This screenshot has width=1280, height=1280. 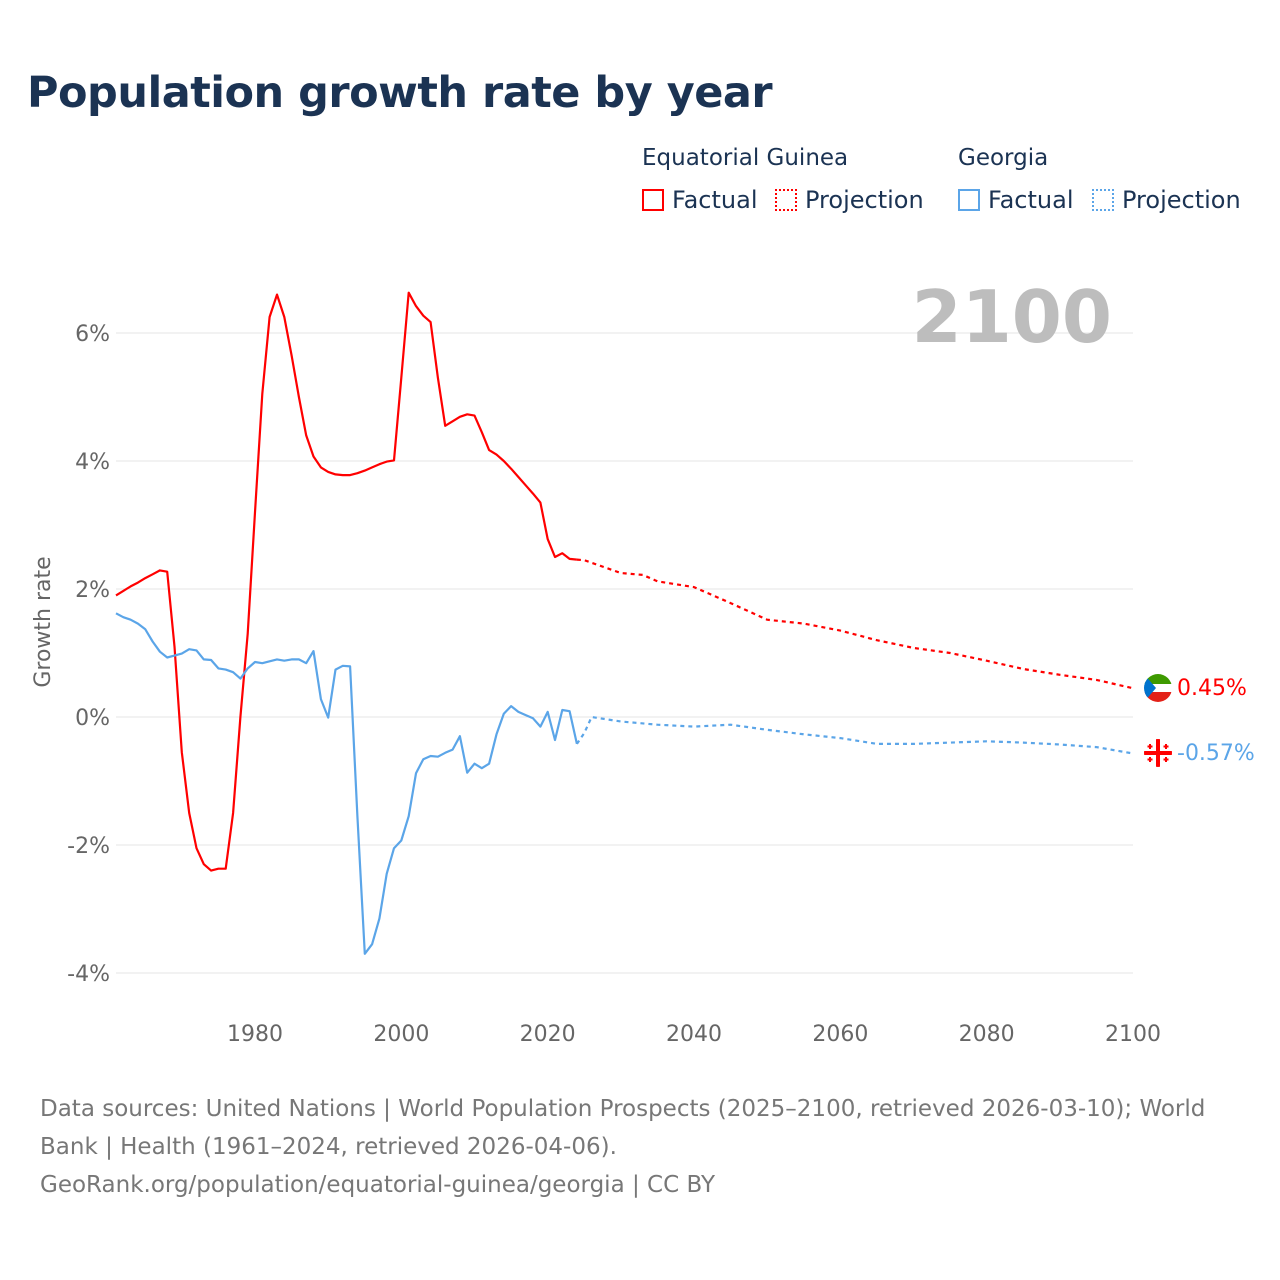 What do you see at coordinates (401, 1034) in the screenshot?
I see `x-tick-label: 2000` at bounding box center [401, 1034].